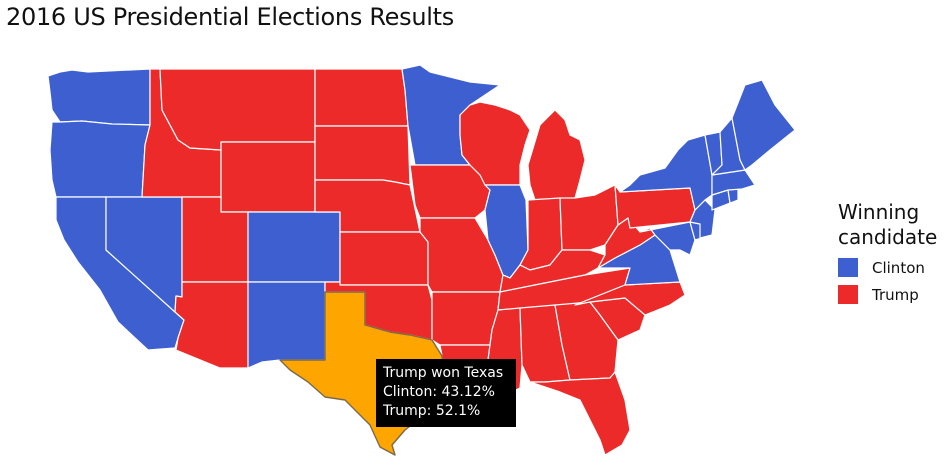 The height and width of the screenshot is (476, 951). Describe the element at coordinates (294, 247) in the screenshot. I see `state-colorado` at that location.